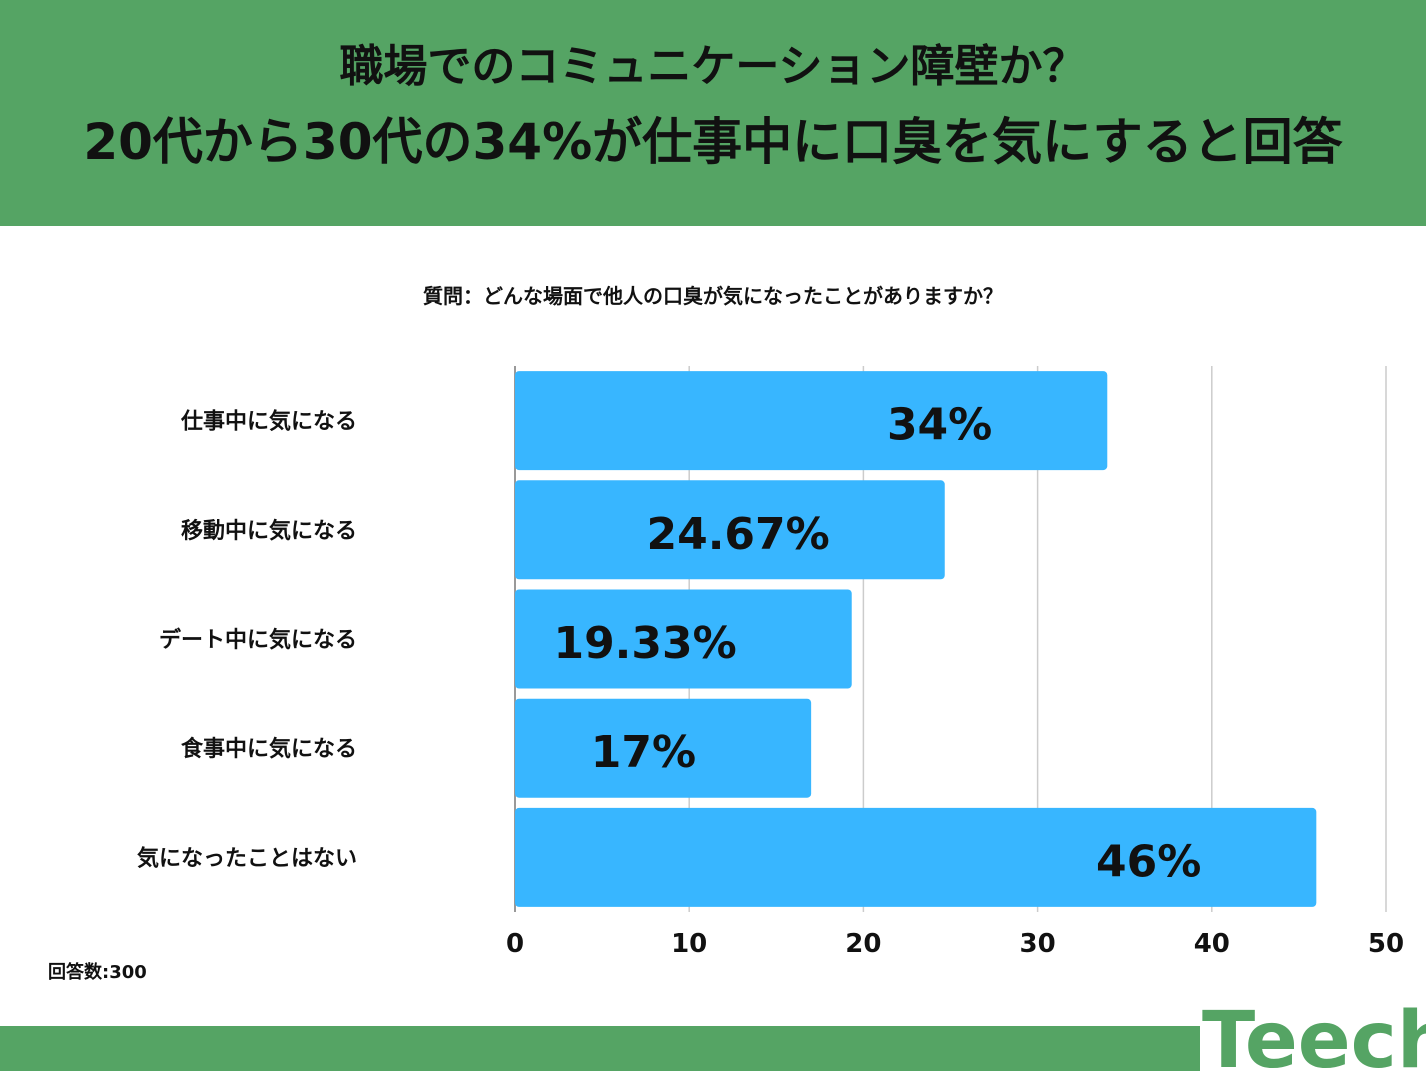 This screenshot has height=1071, width=1426. Describe the element at coordinates (1148, 861) in the screenshot. I see `value-label: 46%` at that location.